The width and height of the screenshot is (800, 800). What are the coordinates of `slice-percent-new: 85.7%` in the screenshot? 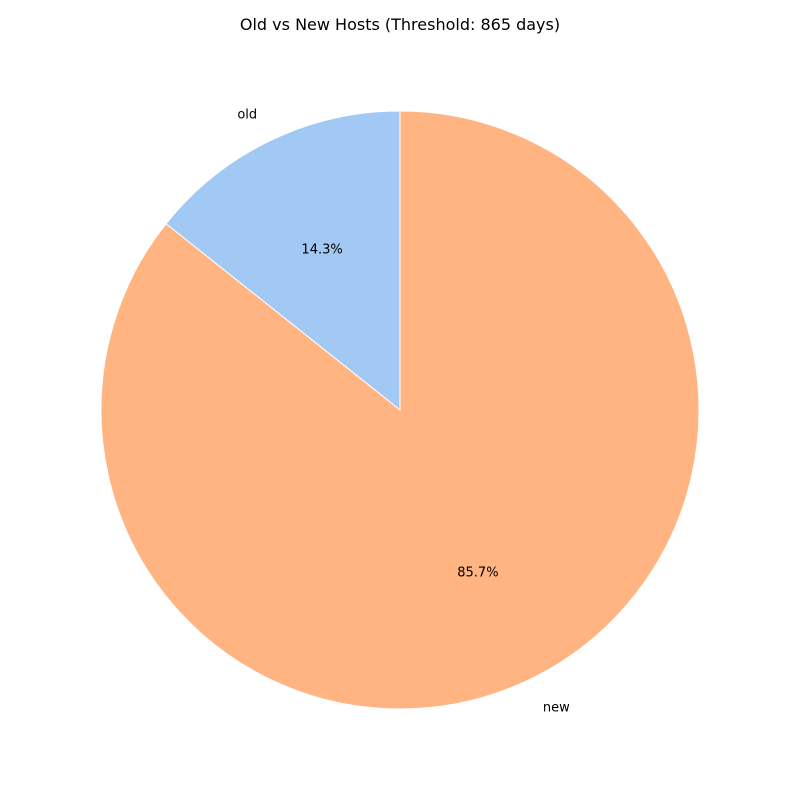 It's located at (477, 573).